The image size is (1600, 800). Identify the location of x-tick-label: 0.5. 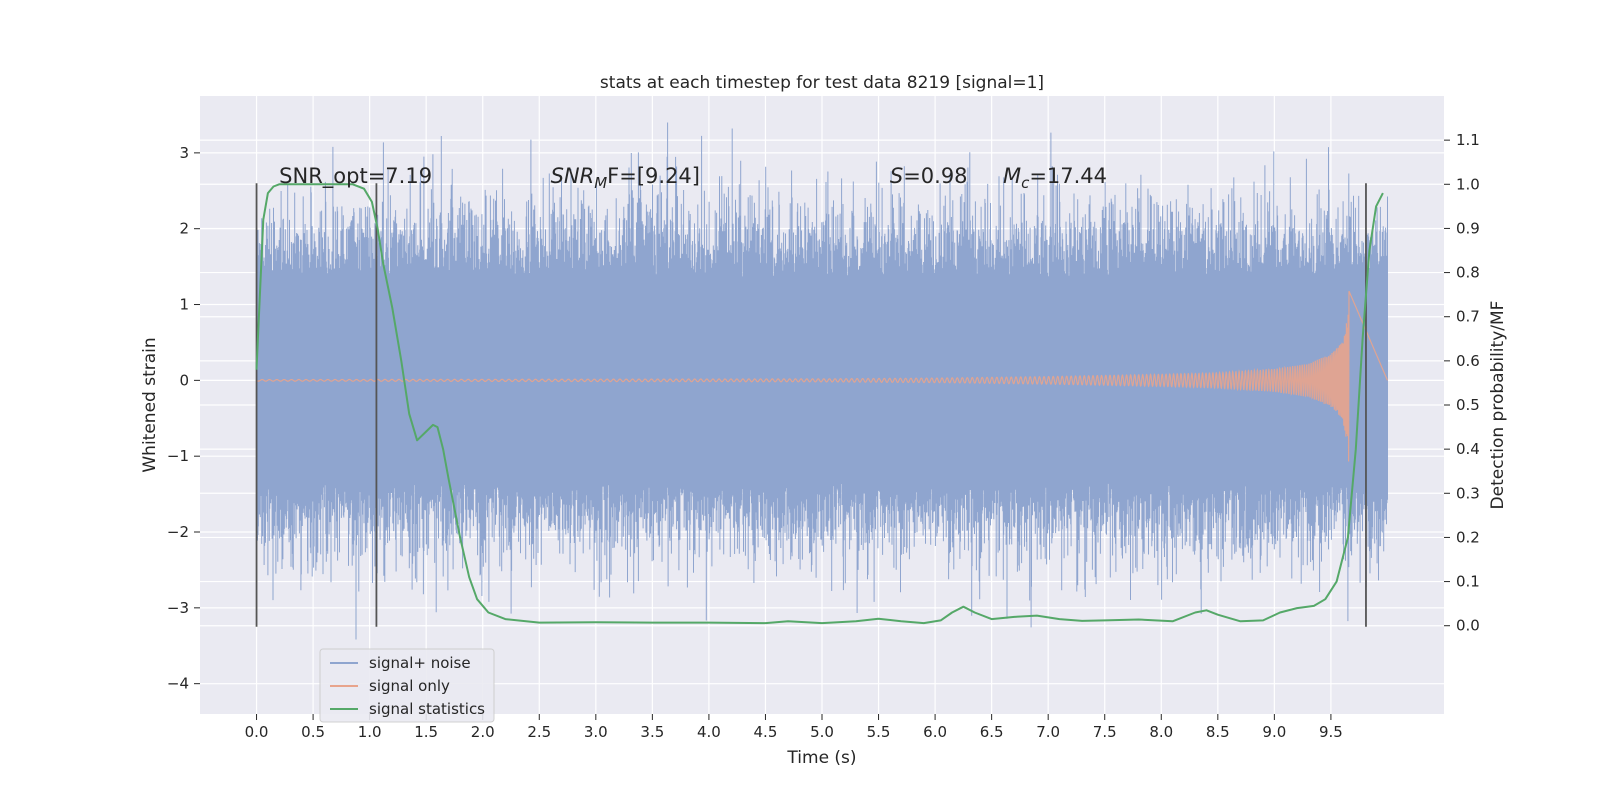
(313, 732).